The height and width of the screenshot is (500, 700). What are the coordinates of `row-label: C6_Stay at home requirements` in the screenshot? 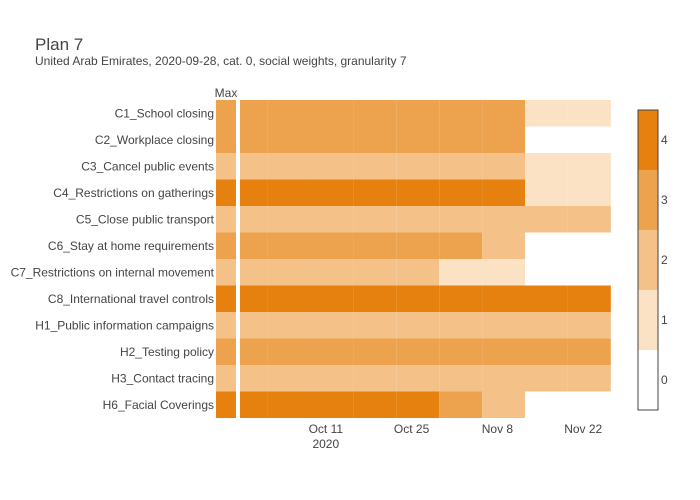 It's located at (131, 246).